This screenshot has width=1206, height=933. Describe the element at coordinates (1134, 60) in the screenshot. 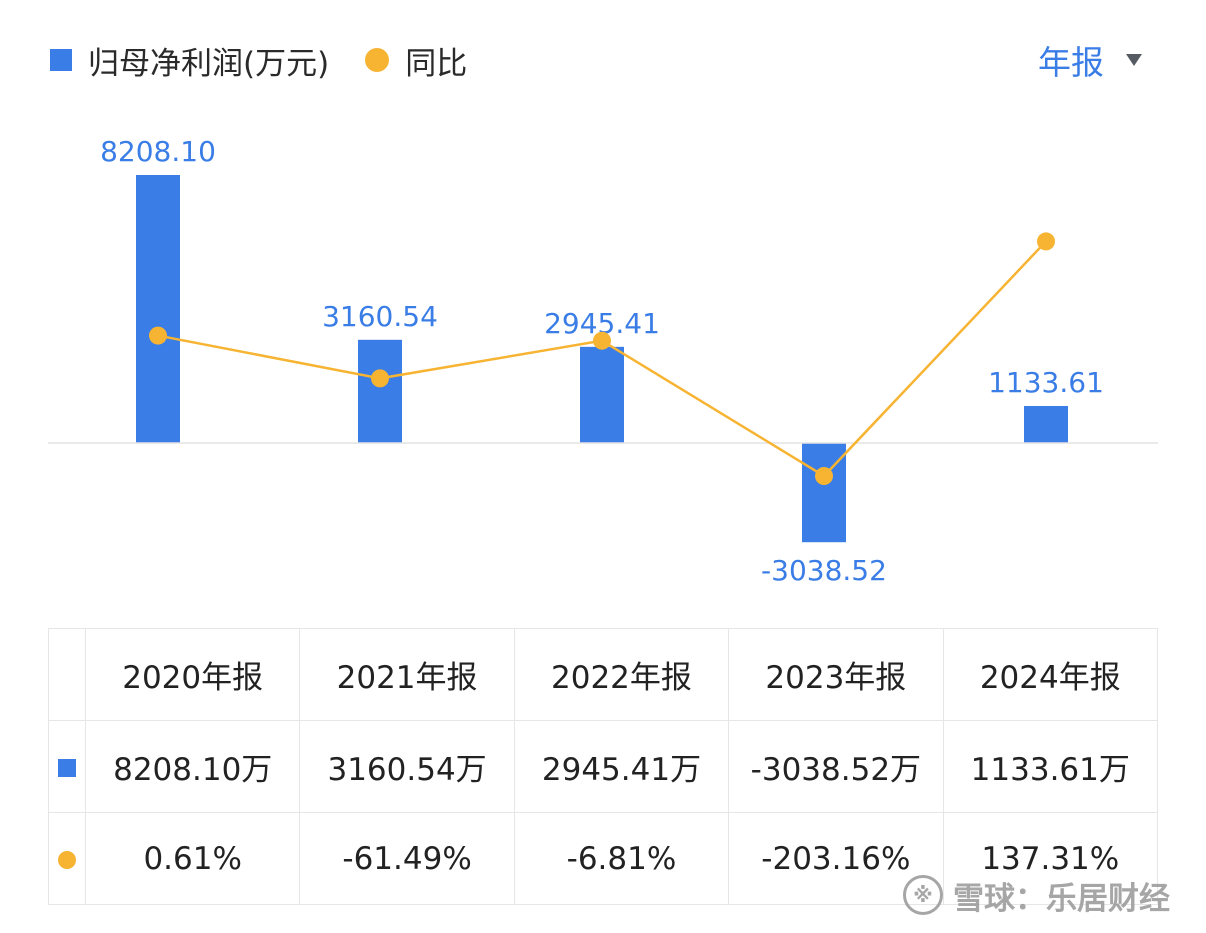

I see `chevron-down-icon` at that location.